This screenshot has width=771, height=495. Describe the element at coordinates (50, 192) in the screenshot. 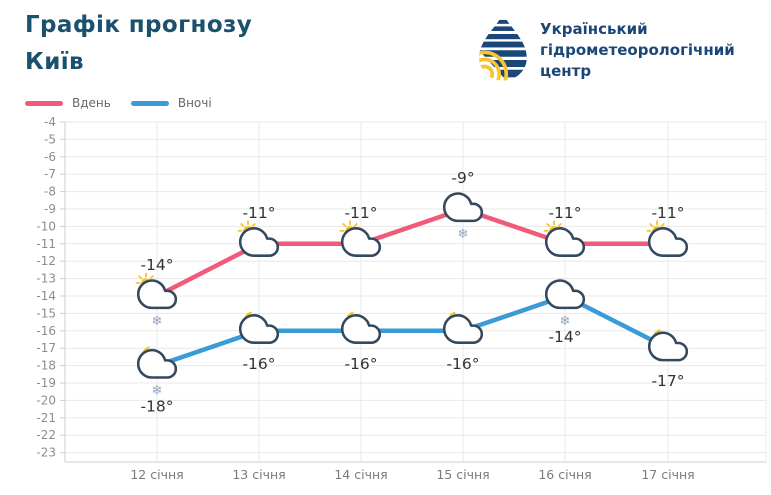

I see `y-axis-tick-label: -8` at that location.